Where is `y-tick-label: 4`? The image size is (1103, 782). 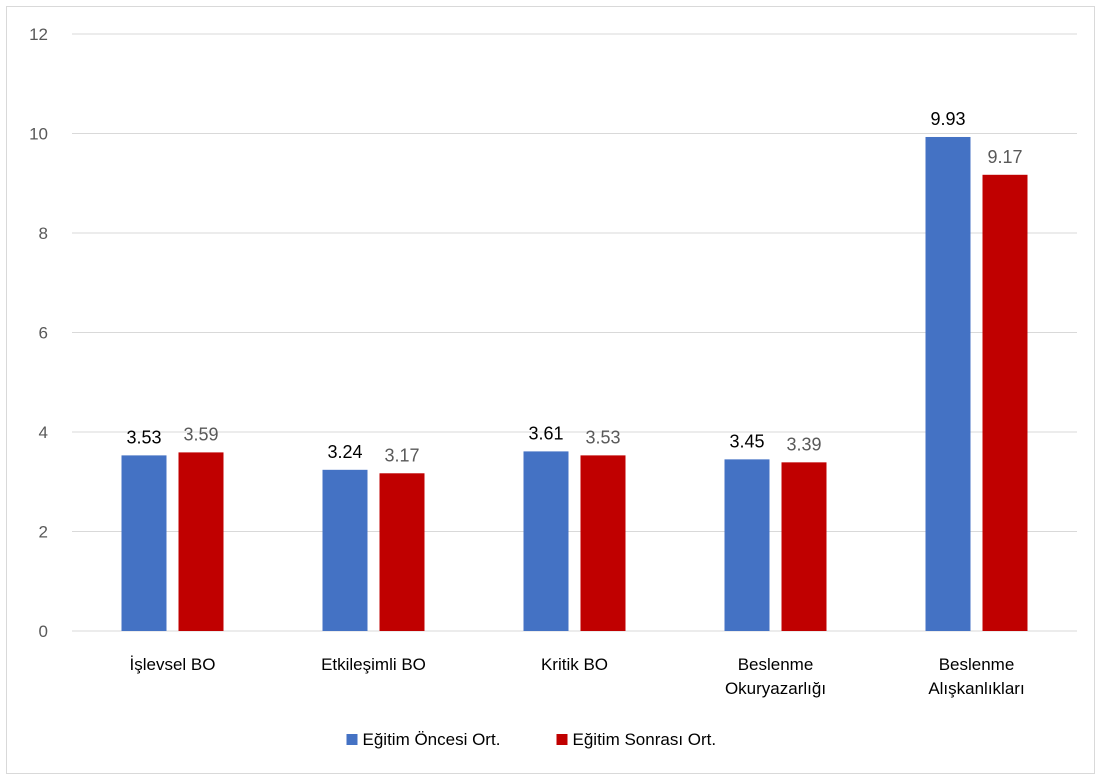 y-tick-label: 4 is located at coordinates (43, 432).